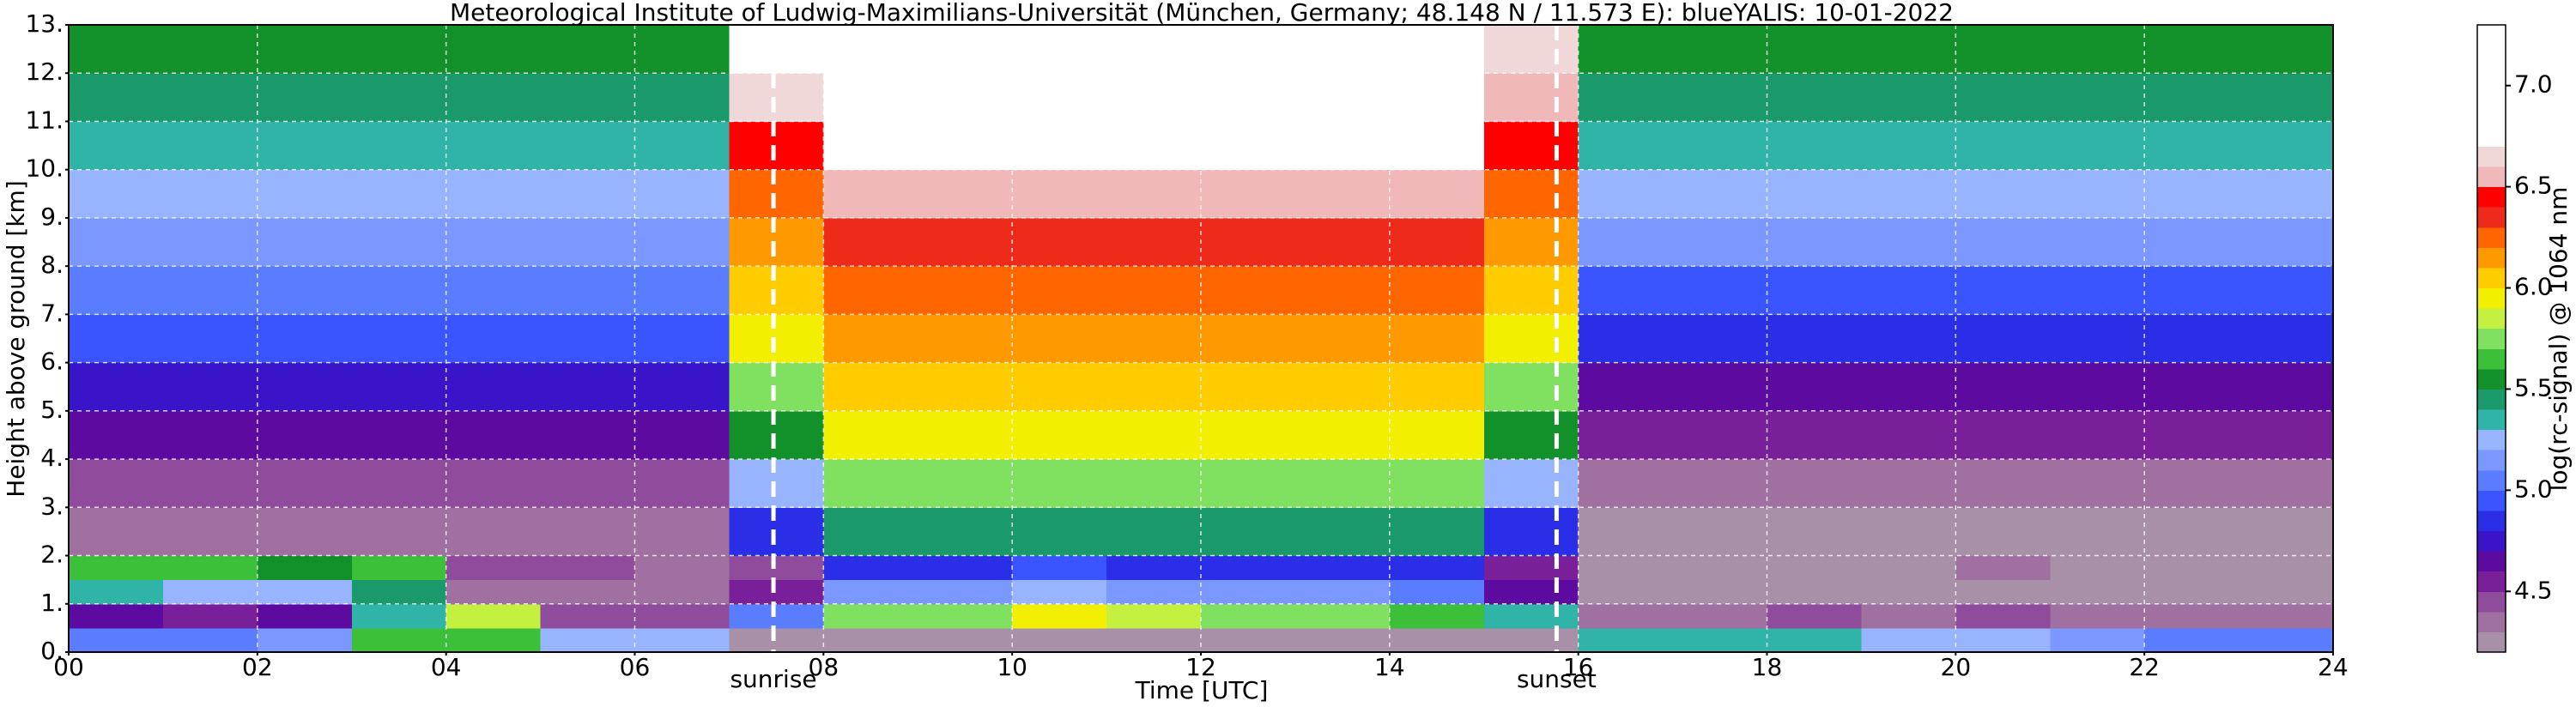 The width and height of the screenshot is (2576, 707). I want to click on y-tick-label: 6., so click(52, 361).